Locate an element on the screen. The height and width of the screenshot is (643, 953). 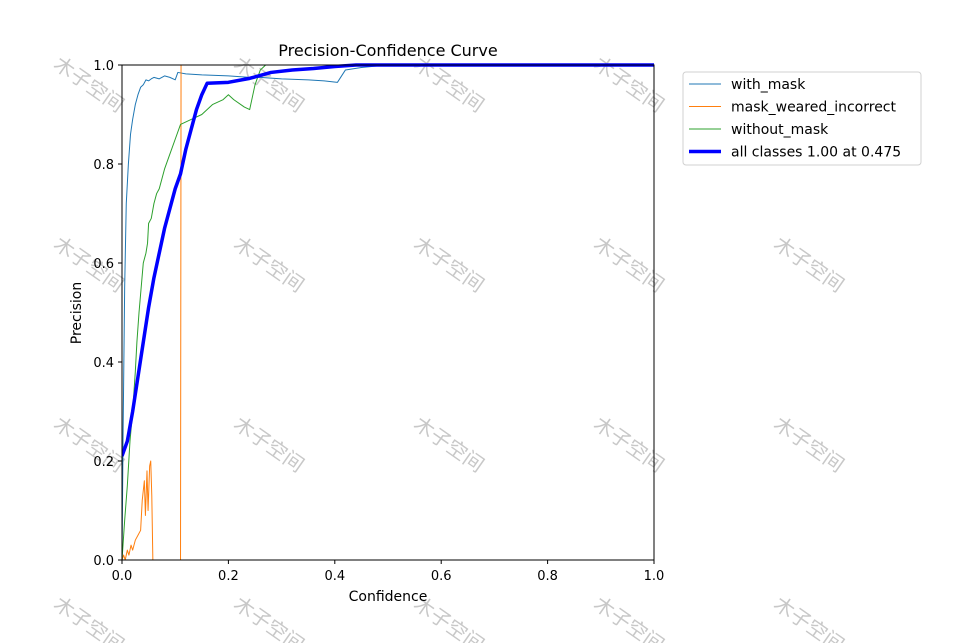
legend-box is located at coordinates (802, 118).